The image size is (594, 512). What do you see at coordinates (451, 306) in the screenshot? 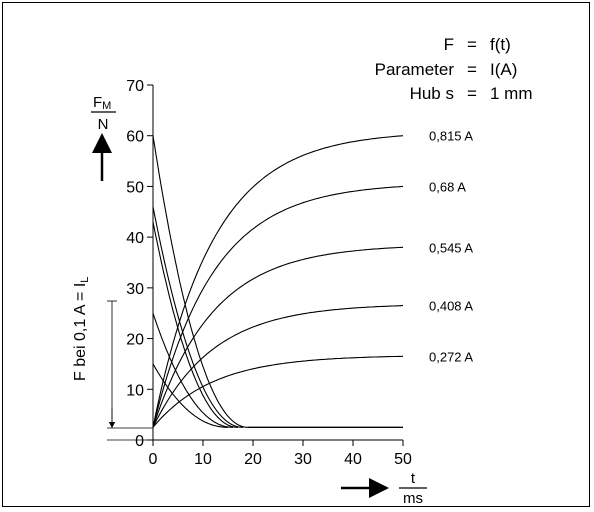
I see `curve-label: 0,408 A` at bounding box center [451, 306].